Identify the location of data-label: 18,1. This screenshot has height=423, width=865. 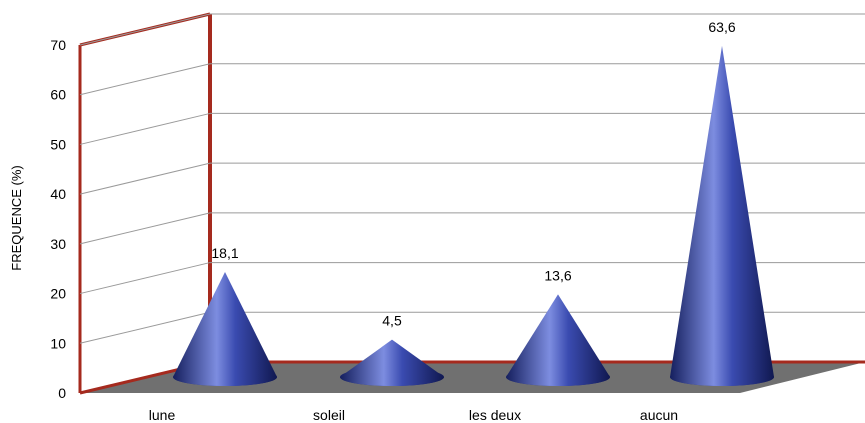
(224, 253).